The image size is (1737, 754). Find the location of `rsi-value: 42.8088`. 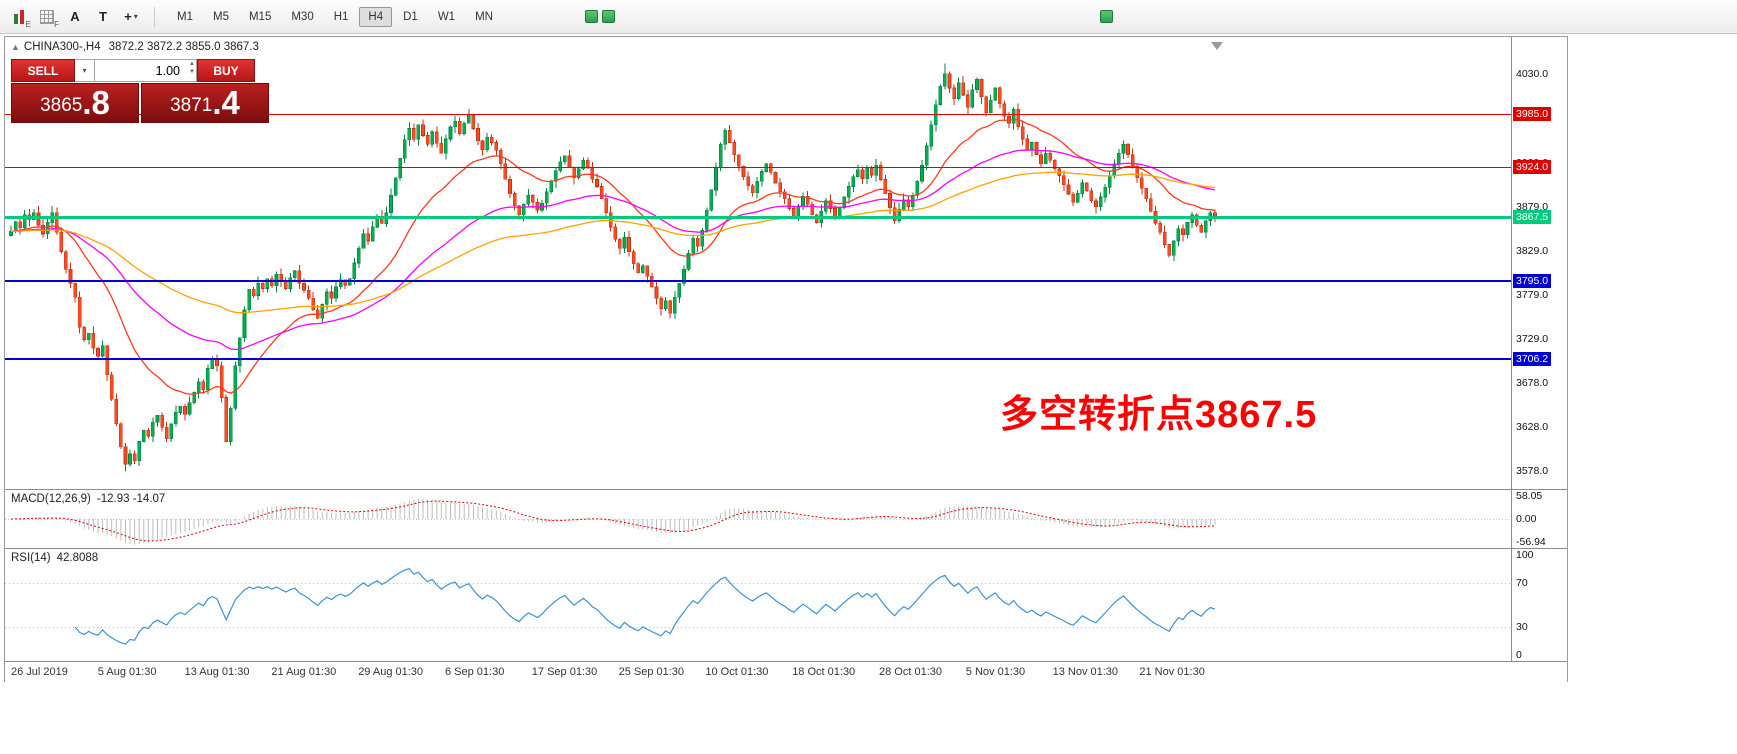

rsi-value: 42.8088 is located at coordinates (77, 558).